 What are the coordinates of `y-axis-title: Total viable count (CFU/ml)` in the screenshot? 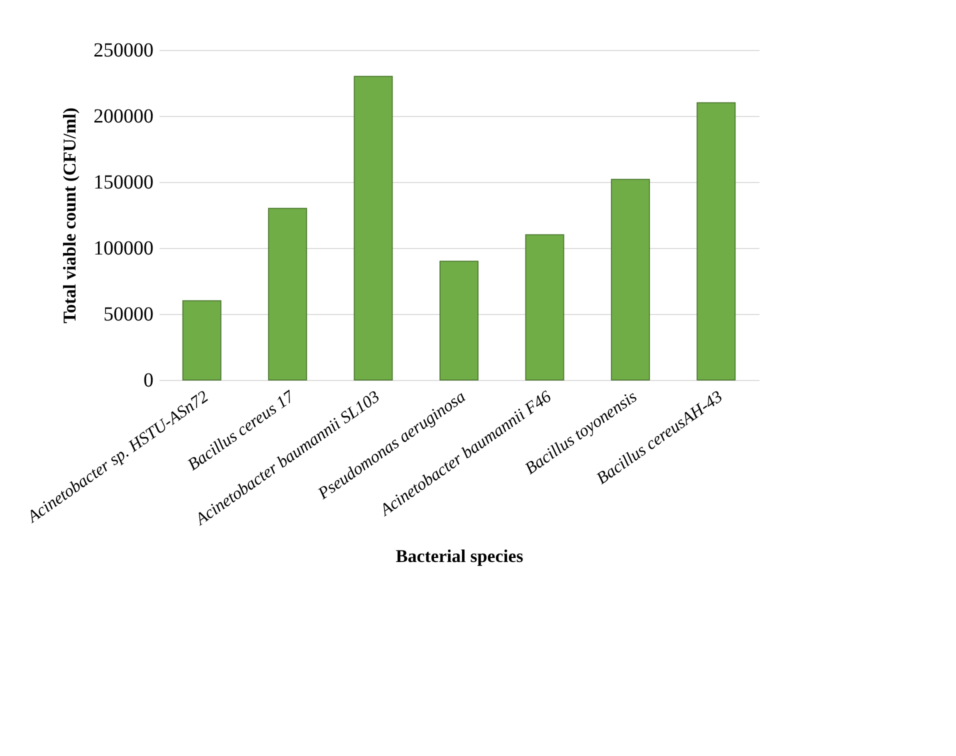 It's located at (70, 216).